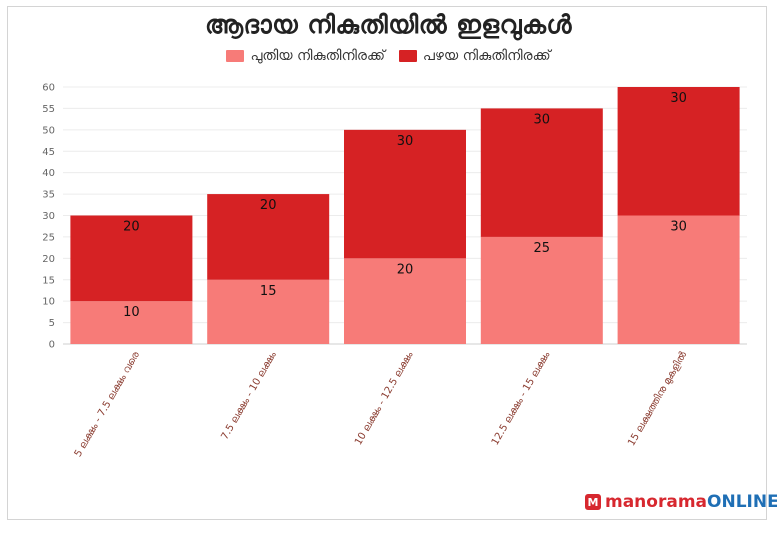 Image resolution: width=777 pixels, height=533 pixels. I want to click on y-tick-label: 0, so click(52, 345).